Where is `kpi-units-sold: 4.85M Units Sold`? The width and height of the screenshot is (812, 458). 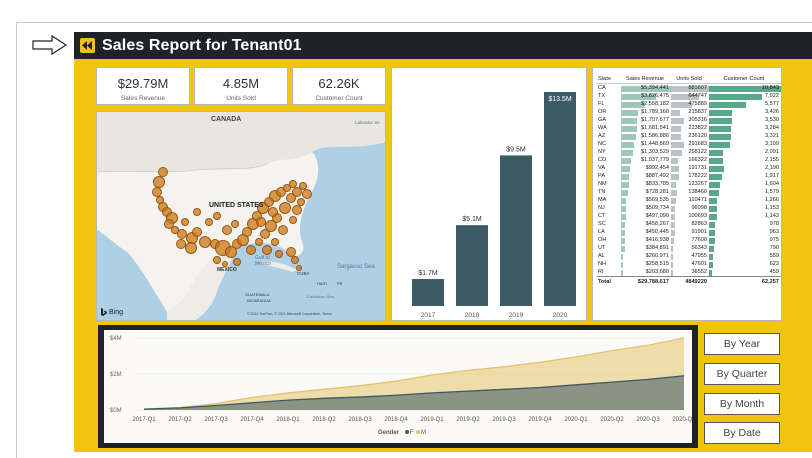
kpi-units-sold: 4.85M Units Sold is located at coordinates (241, 86).